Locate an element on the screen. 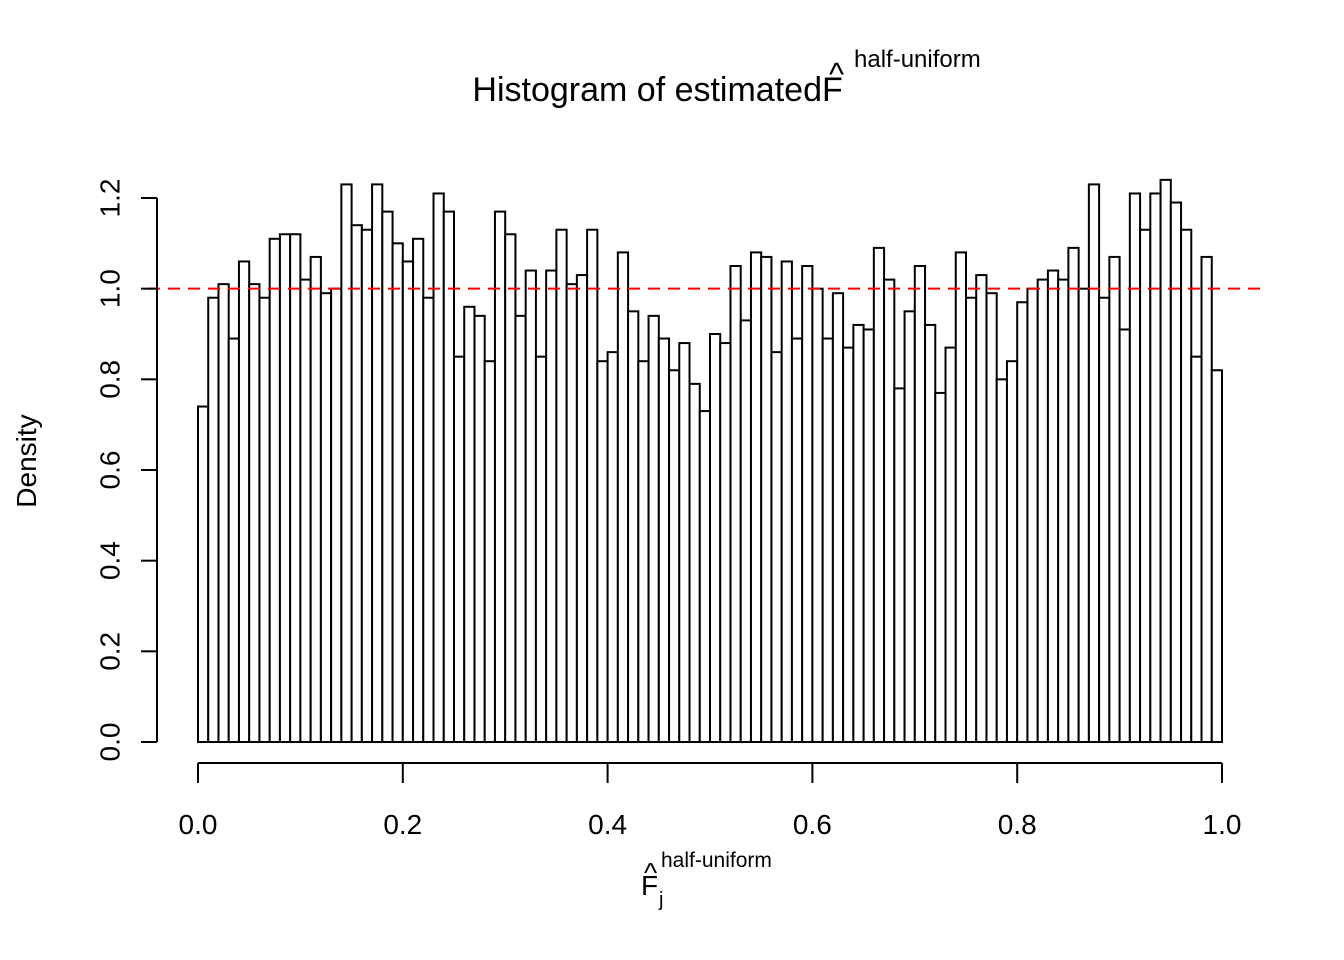 The image size is (1344, 960). x-axis-tick-label: 1.0 is located at coordinates (1222, 824).